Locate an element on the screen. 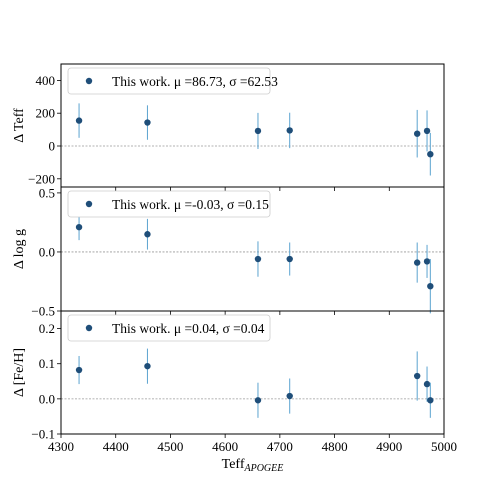 This screenshot has width=491, height=491. x-axis-label-subscript: APOGEE is located at coordinates (263, 468).